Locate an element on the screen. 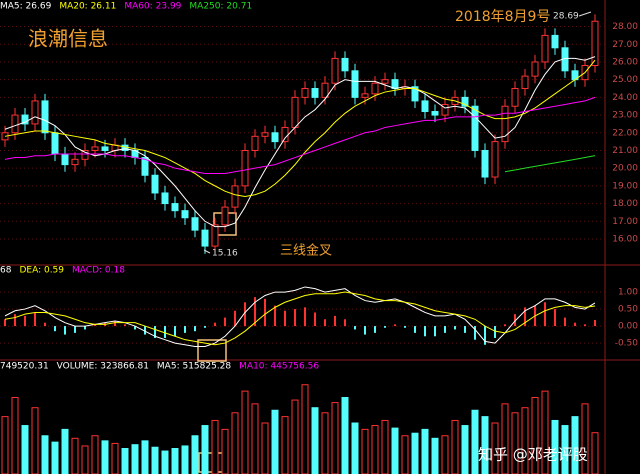 Image resolution: width=640 pixels, height=474 pixels. y-tick-label: 1.00 is located at coordinates (628, 293).